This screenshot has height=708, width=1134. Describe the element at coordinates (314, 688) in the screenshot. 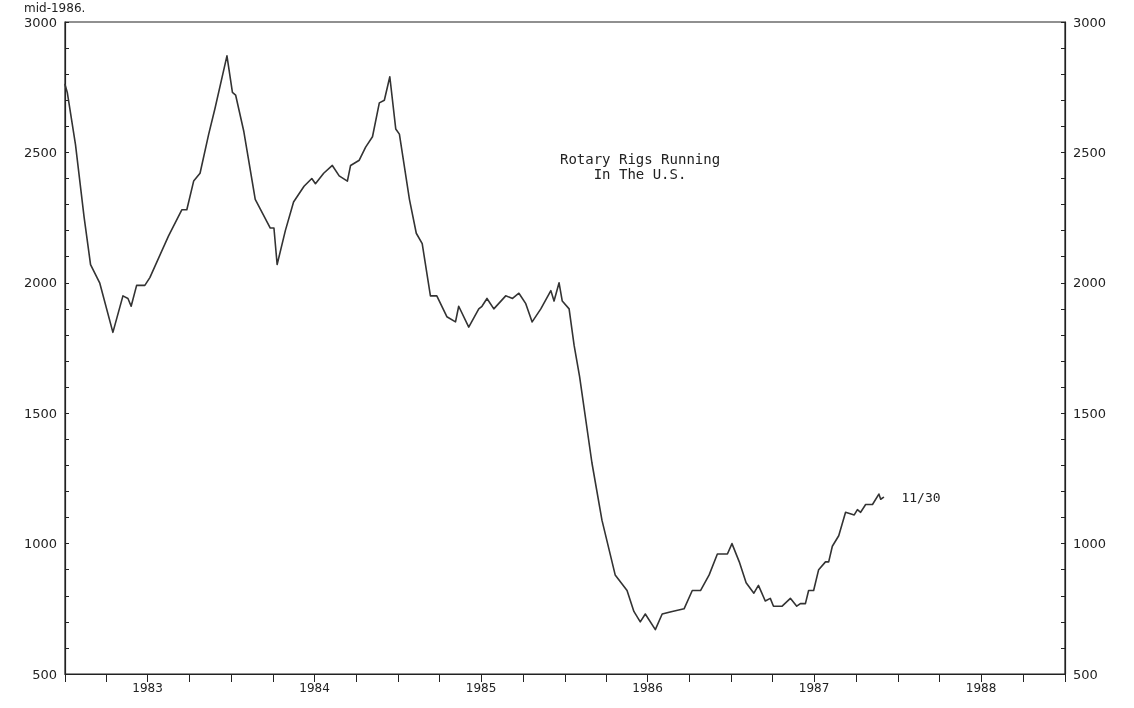

I see `x-tick-label: 1984` at that location.